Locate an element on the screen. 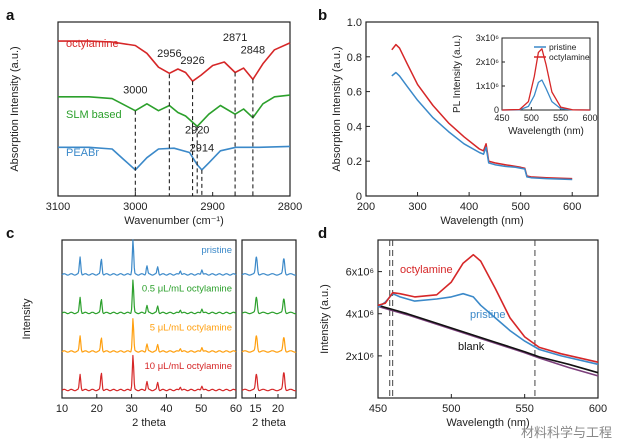 The height and width of the screenshot is (447, 620). panel-b-inset-xlabel: Wavelength (nm) is located at coordinates (546, 131).